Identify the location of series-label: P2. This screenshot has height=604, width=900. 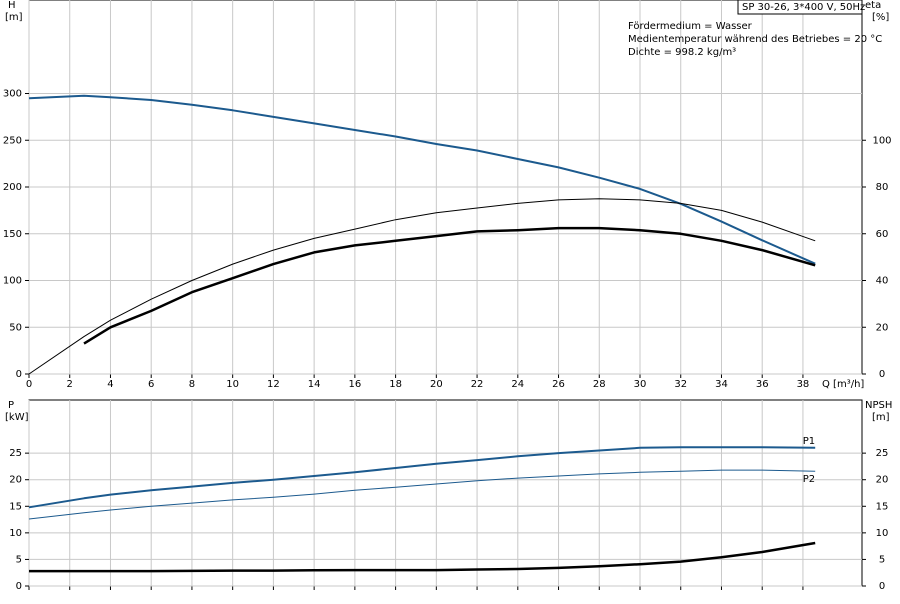
(809, 479).